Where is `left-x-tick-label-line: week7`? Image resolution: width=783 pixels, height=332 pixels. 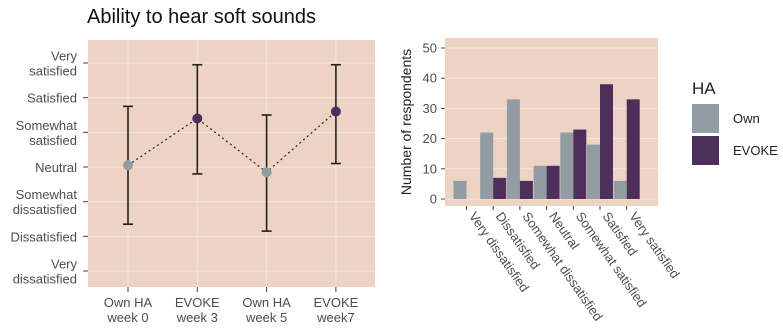 left-x-tick-label-line: week7 is located at coordinates (335, 317).